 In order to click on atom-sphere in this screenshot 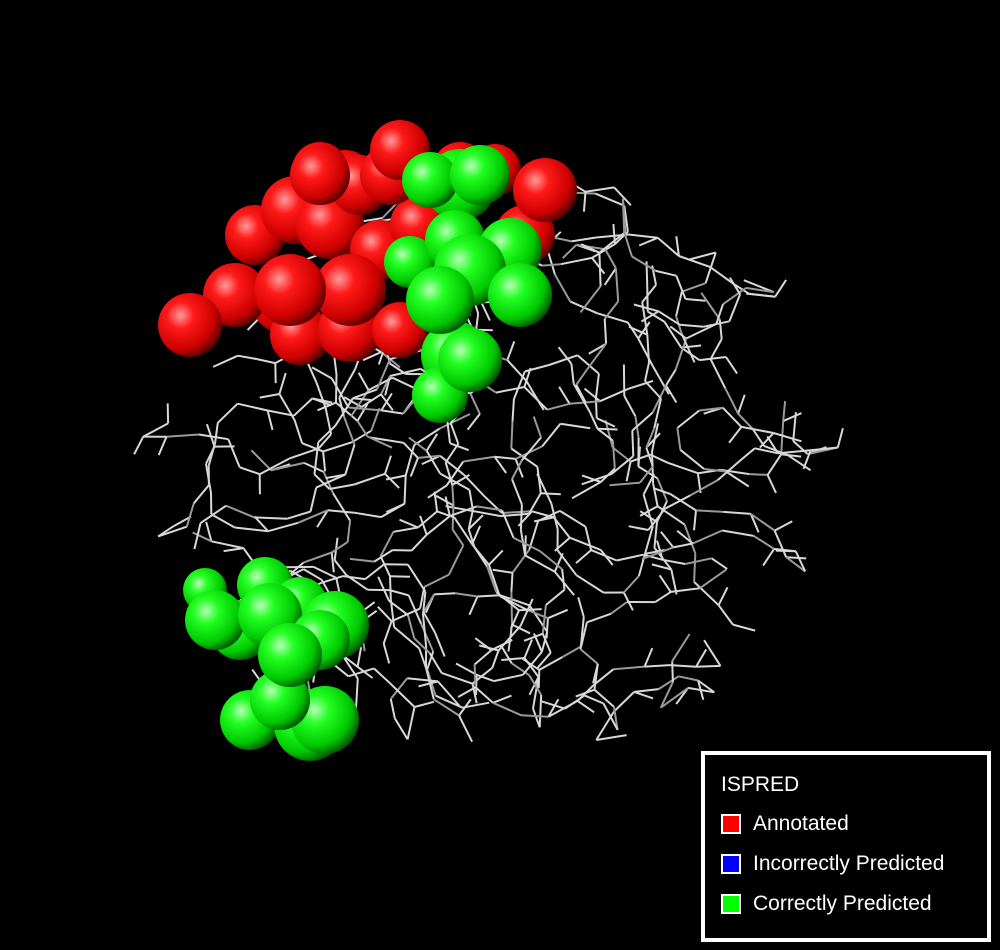, I will do `click(545, 190)`.